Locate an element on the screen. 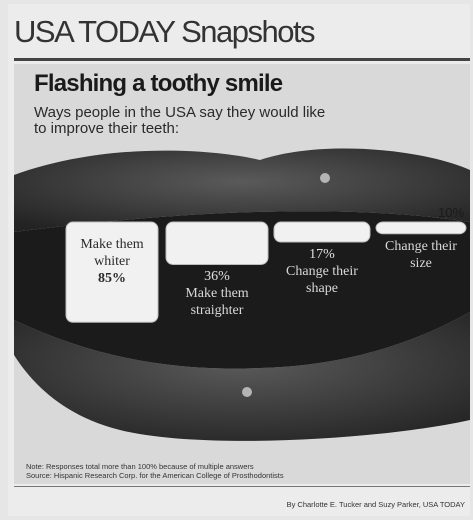 This screenshot has height=520, width=473. value-label: 36% is located at coordinates (217, 277).